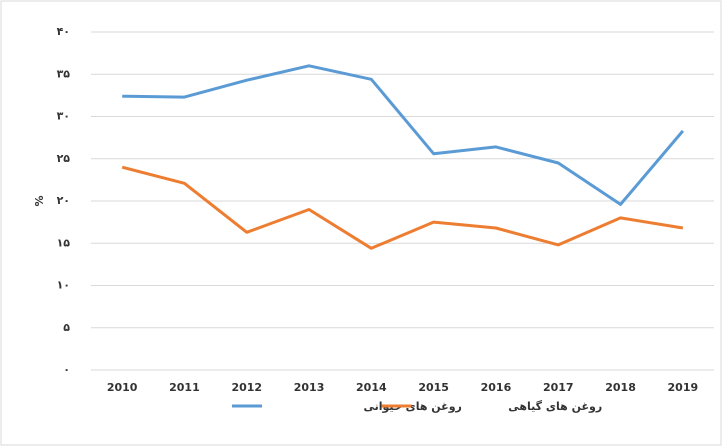 This screenshot has height=446, width=722. What do you see at coordinates (122, 387) in the screenshot?
I see `x-tick-label: 2010` at bounding box center [122, 387].